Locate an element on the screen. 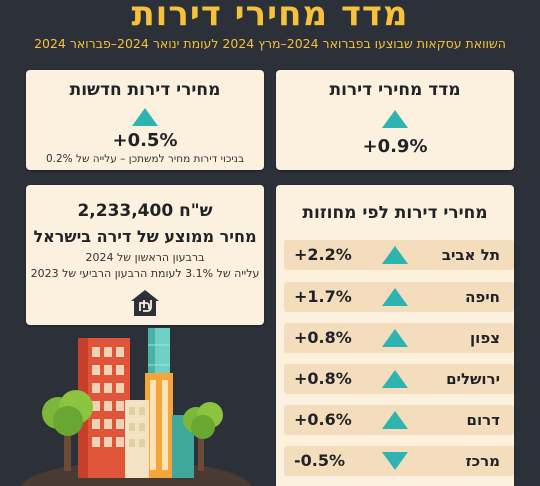 The width and height of the screenshot is (540, 486). average-price-period: ברבעון הראשון של 2024 is located at coordinates (145, 257).